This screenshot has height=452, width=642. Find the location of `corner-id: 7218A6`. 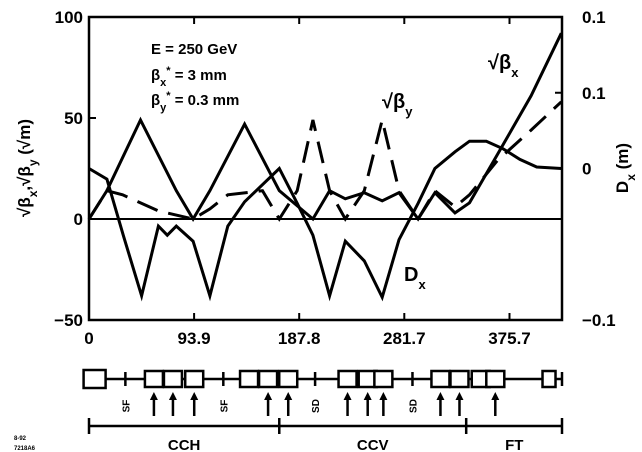

corner-id: 7218A6 is located at coordinates (25, 449).